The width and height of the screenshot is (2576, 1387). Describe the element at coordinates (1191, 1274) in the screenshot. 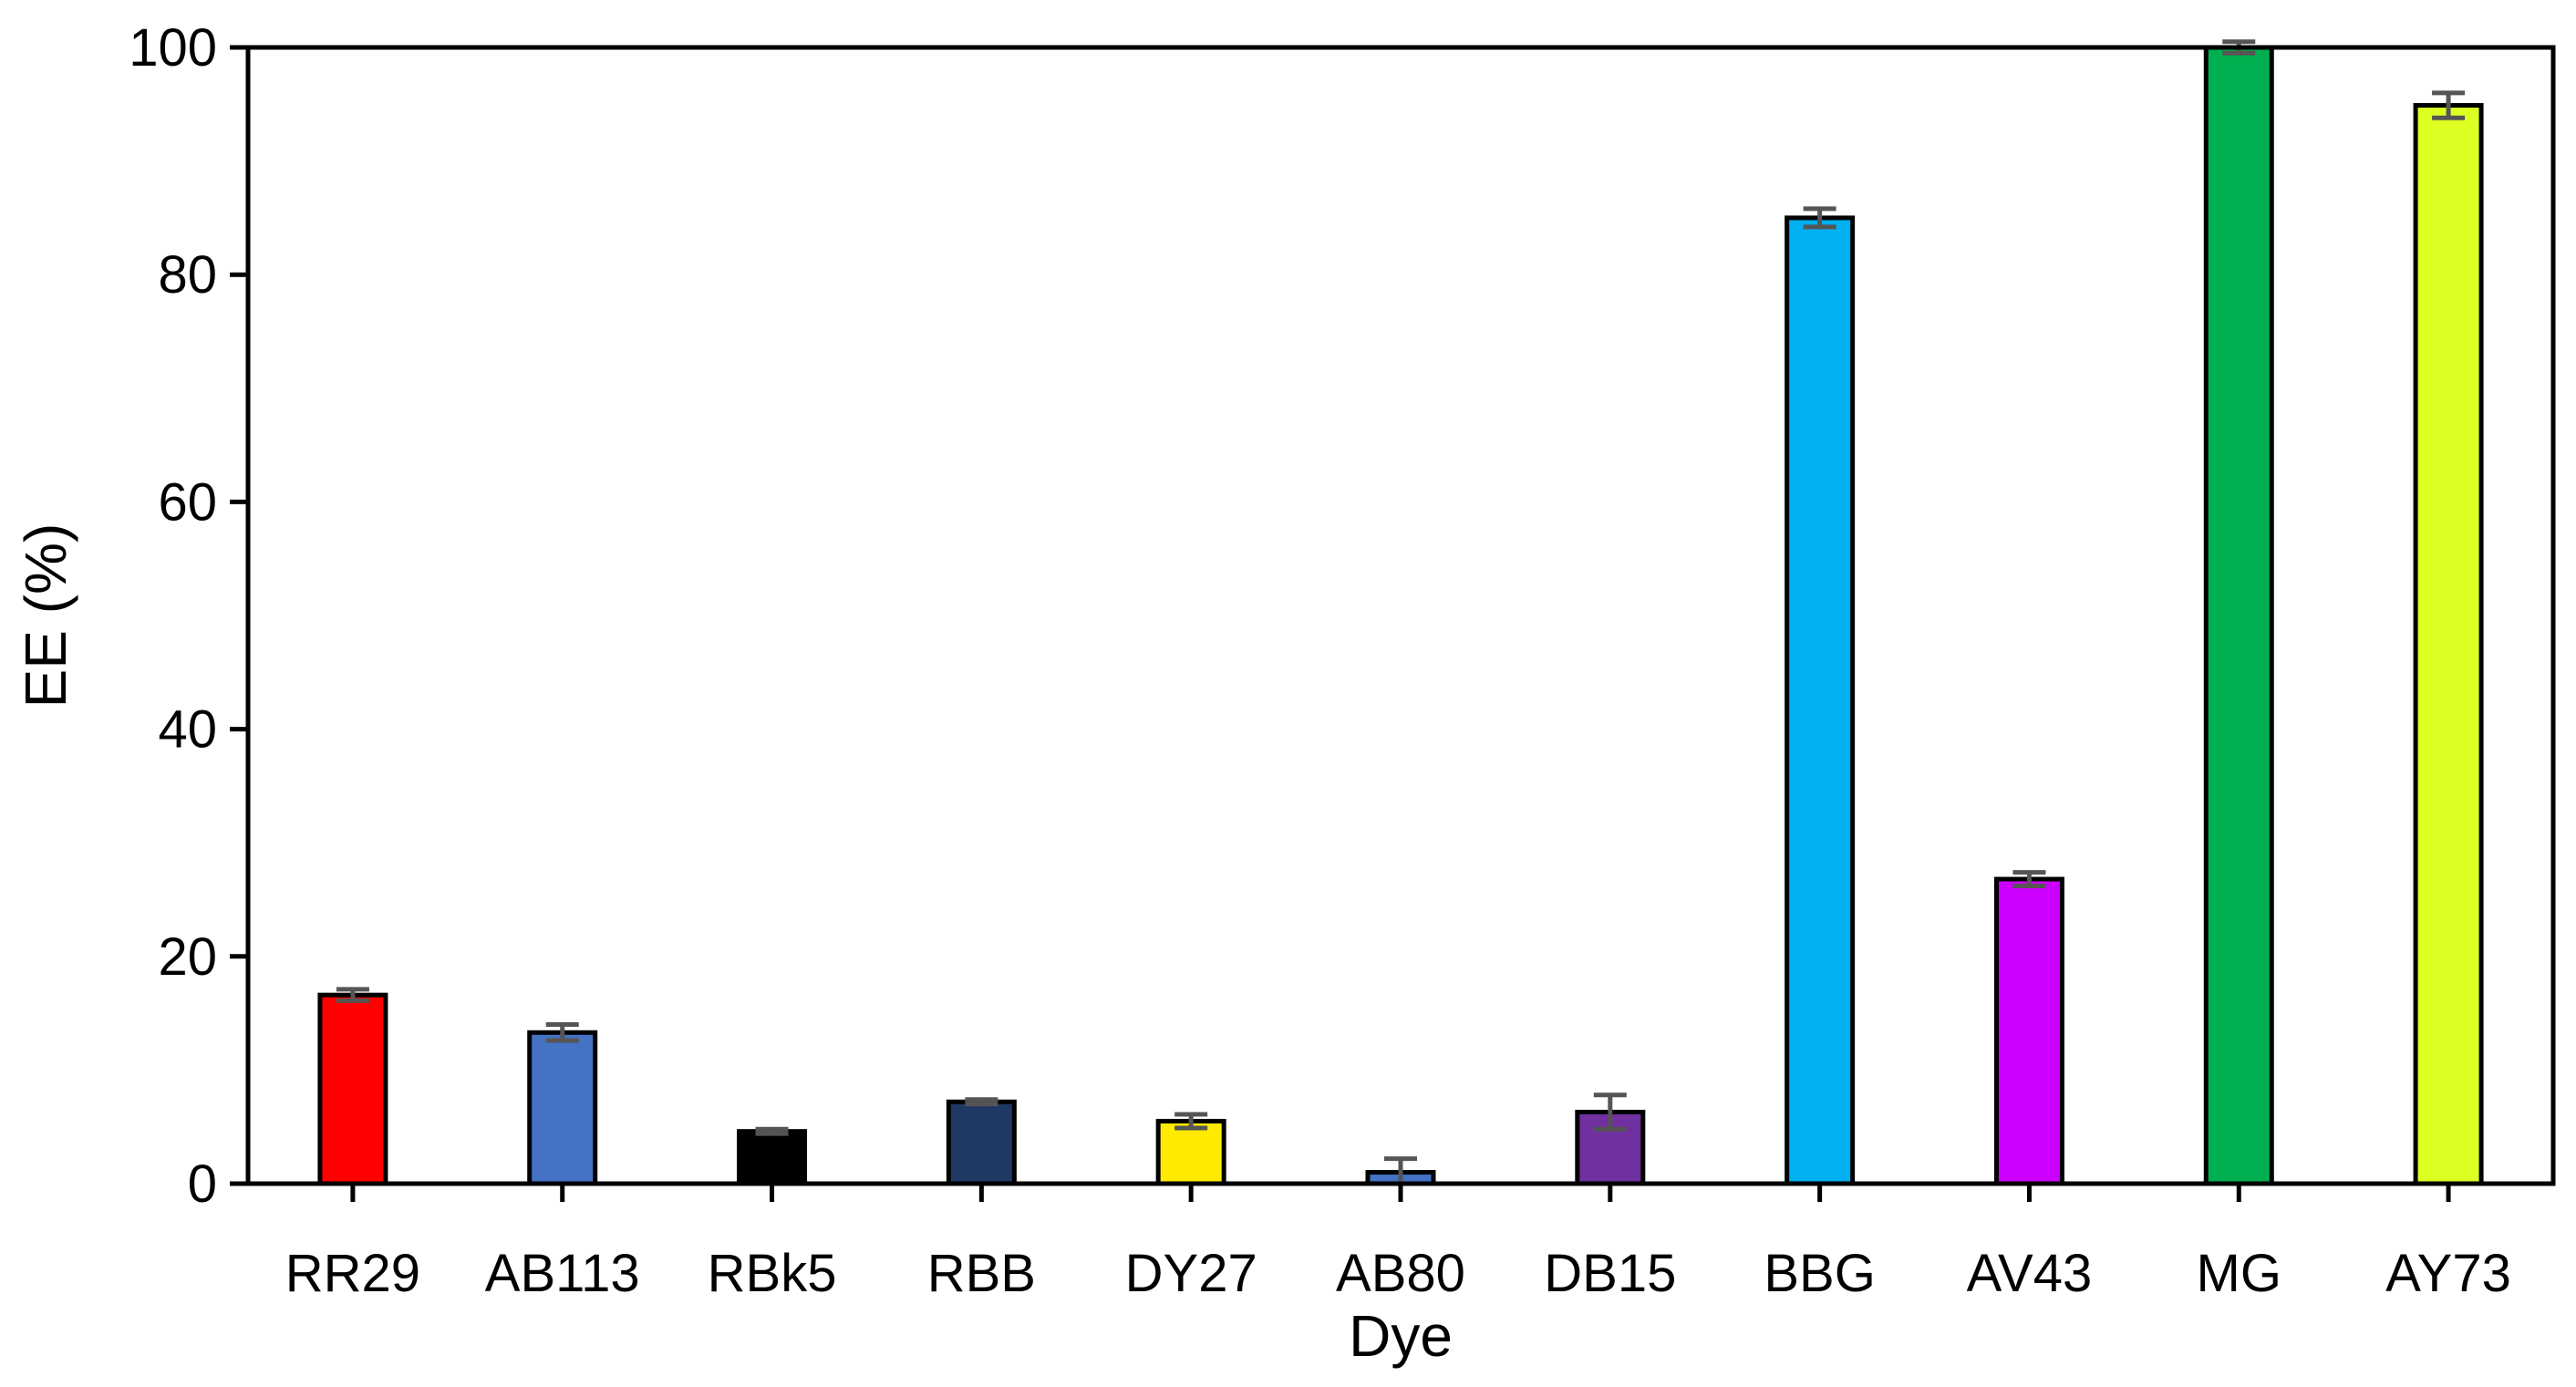

I see `x-tick-label-dy27: DY27` at that location.